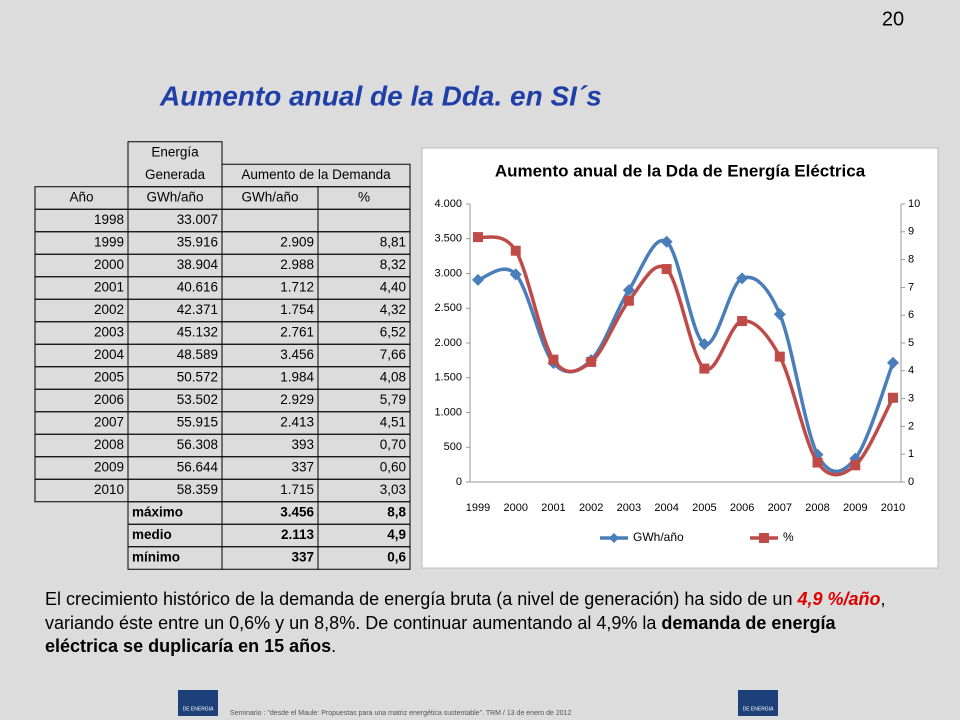 This screenshot has height=720, width=960. Describe the element at coordinates (911, 287) in the screenshot. I see `y2-tick-label: 7` at that location.